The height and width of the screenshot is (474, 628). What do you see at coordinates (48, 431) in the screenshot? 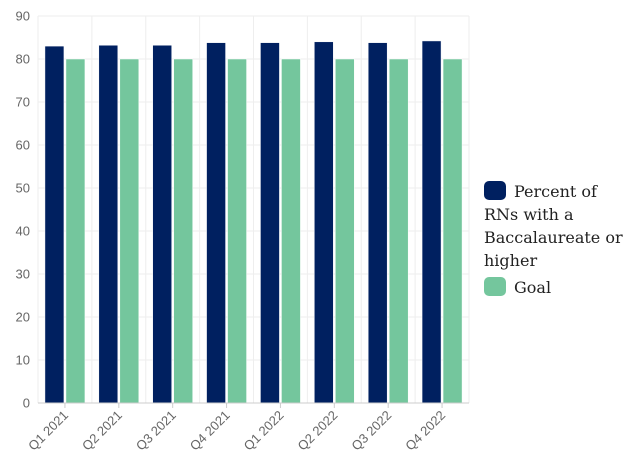
I see `x-tick-label: Q1 2021` at bounding box center [48, 431].